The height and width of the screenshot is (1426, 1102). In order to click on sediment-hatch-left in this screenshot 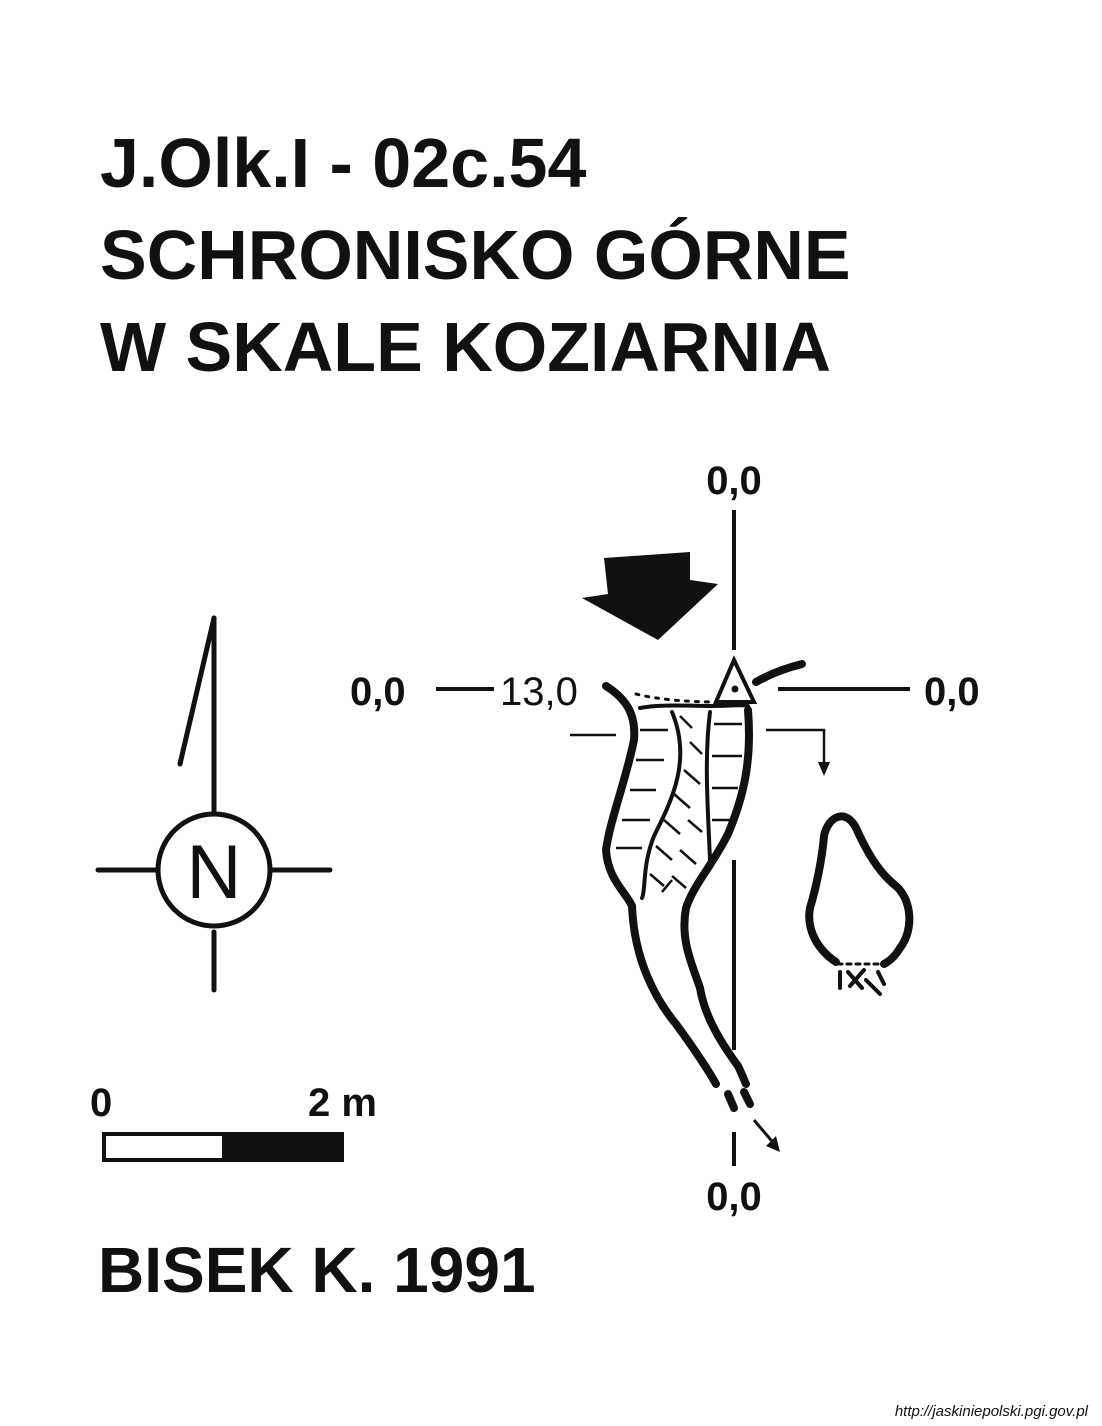, I will do `click(642, 789)`.